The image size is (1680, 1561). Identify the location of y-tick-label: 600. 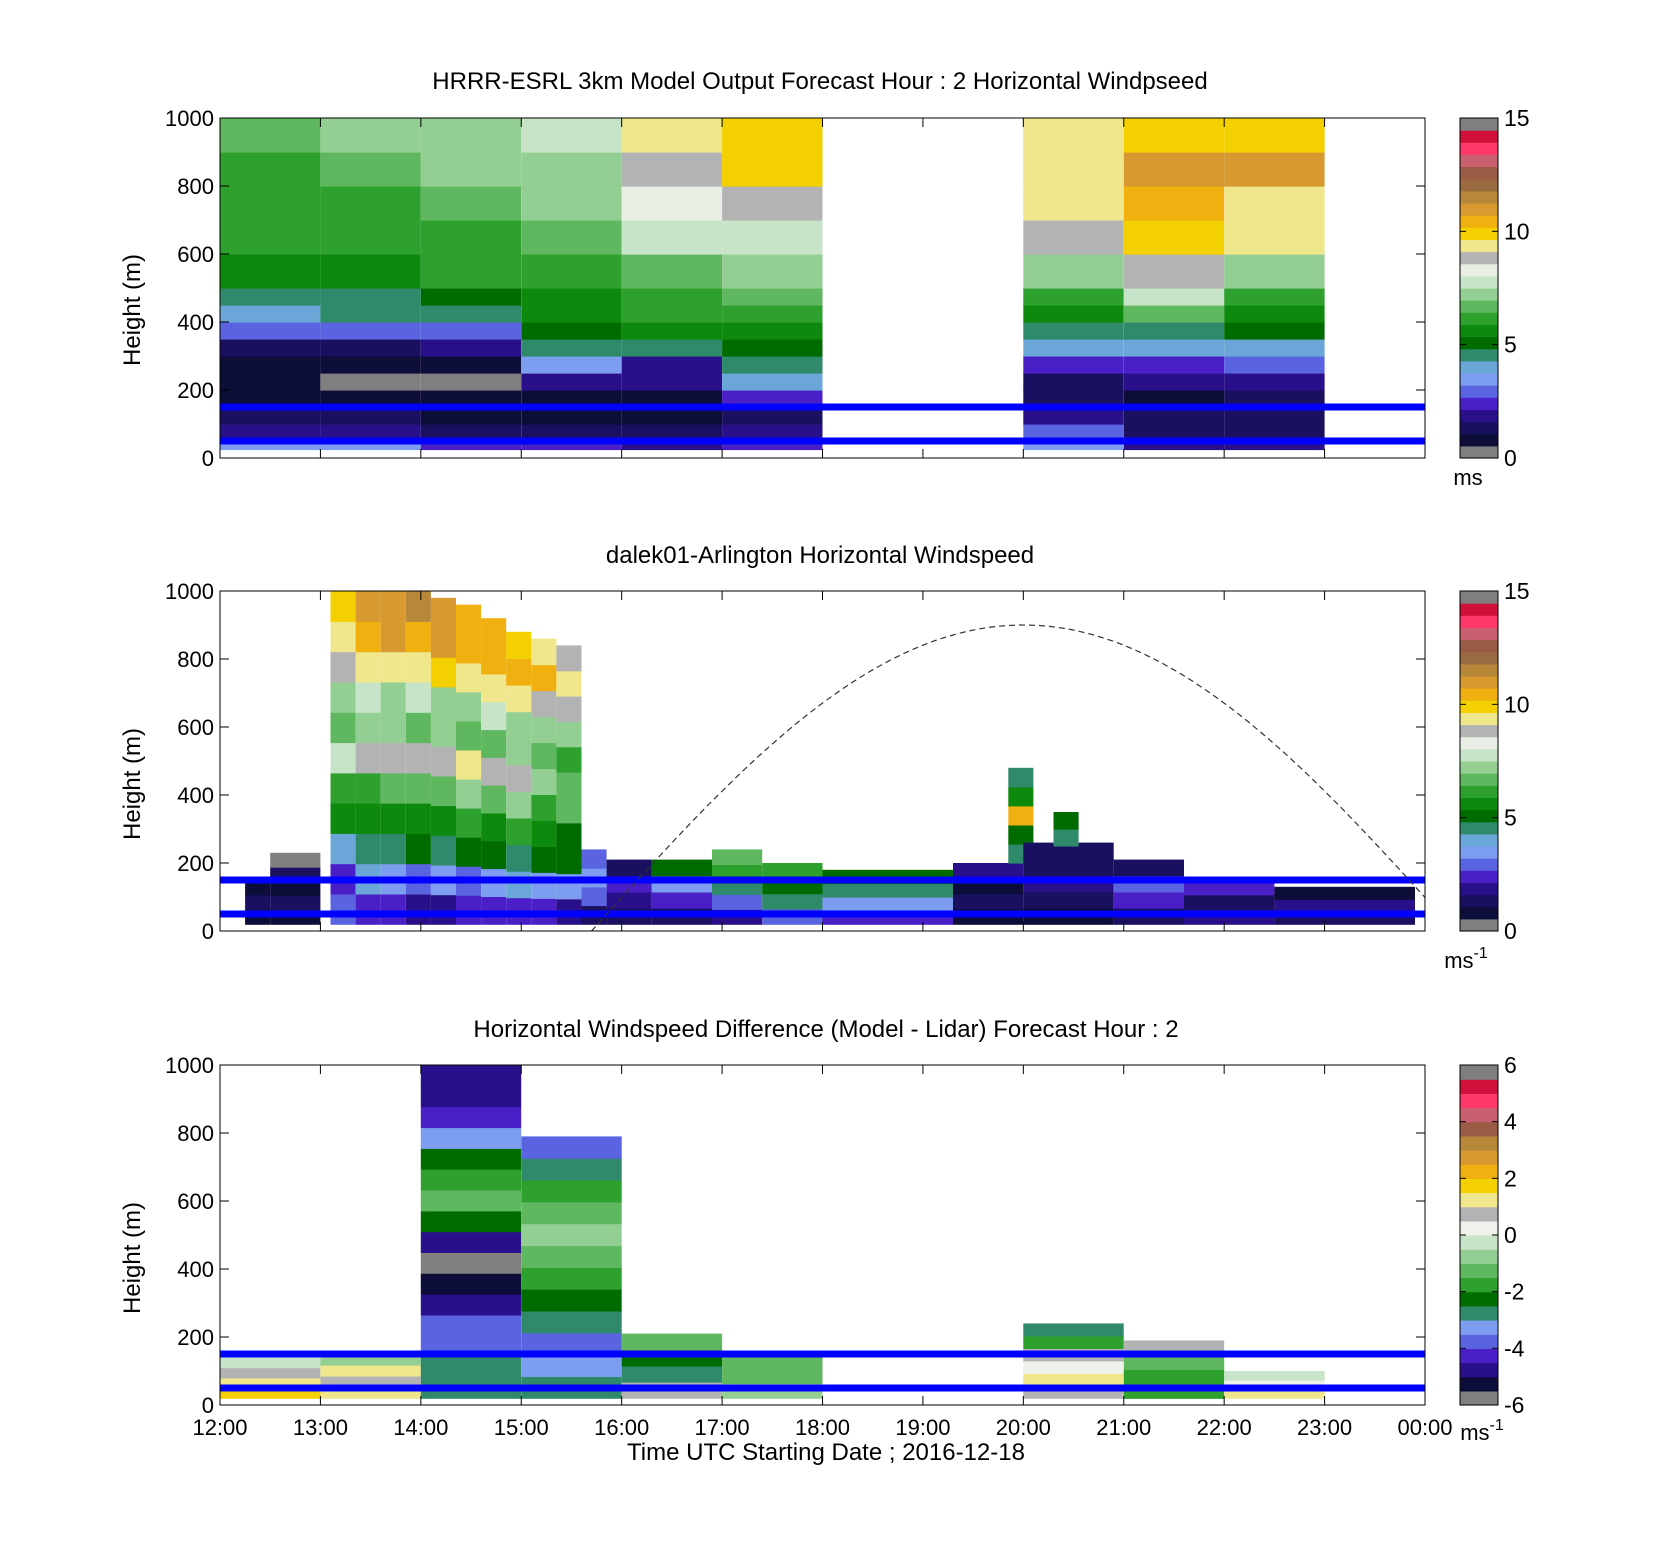
(195, 254).